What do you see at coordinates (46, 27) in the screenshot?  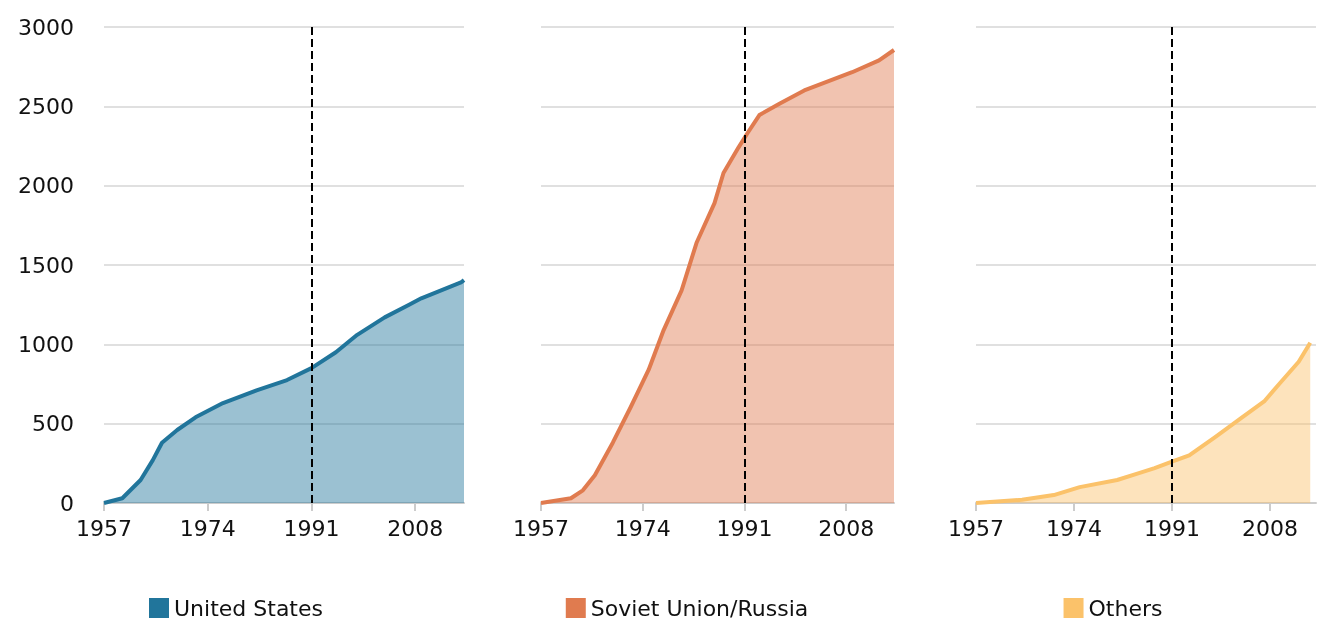 I see `y-tick-label: 3000` at bounding box center [46, 27].